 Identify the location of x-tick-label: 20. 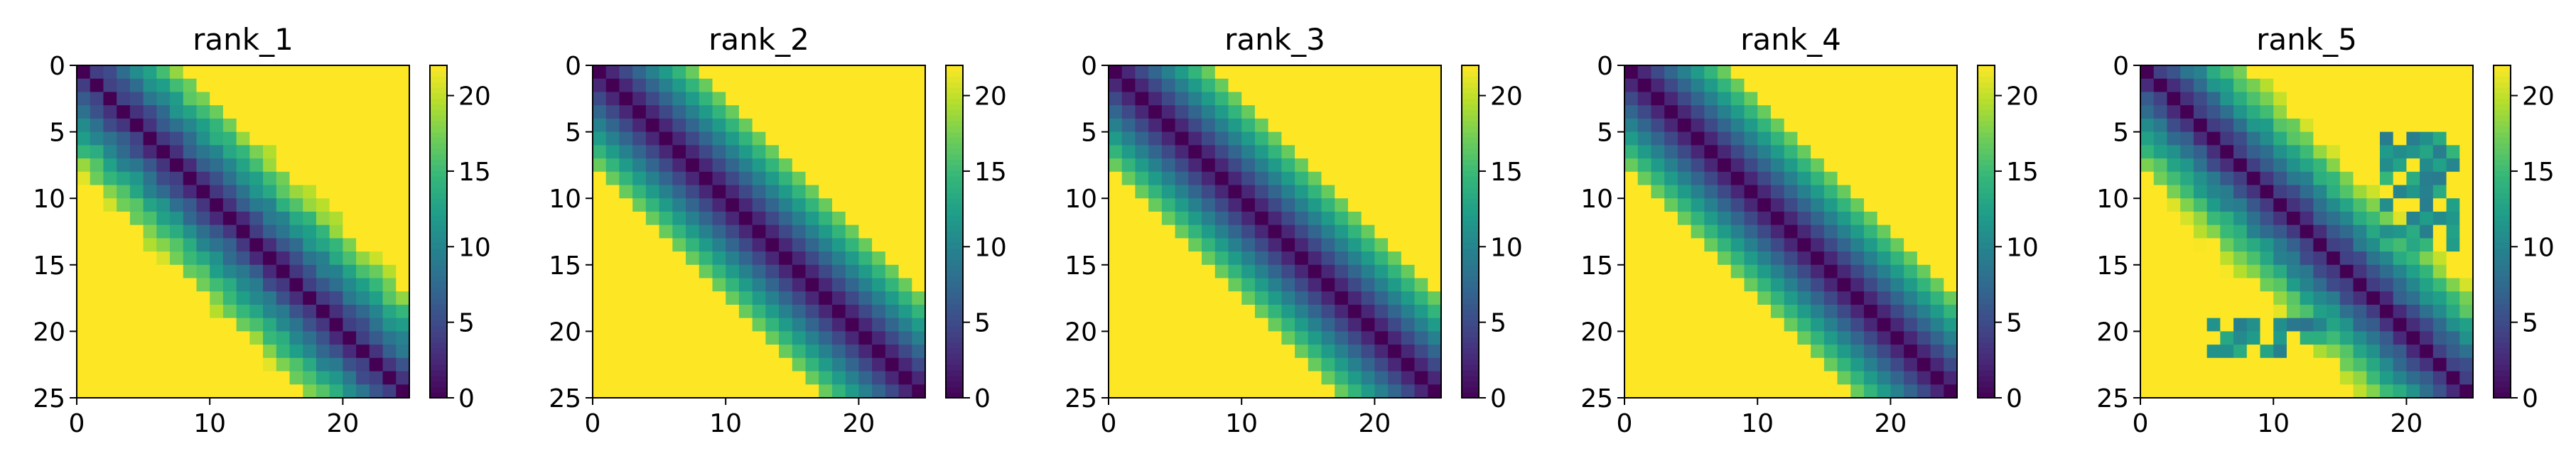
(1891, 423).